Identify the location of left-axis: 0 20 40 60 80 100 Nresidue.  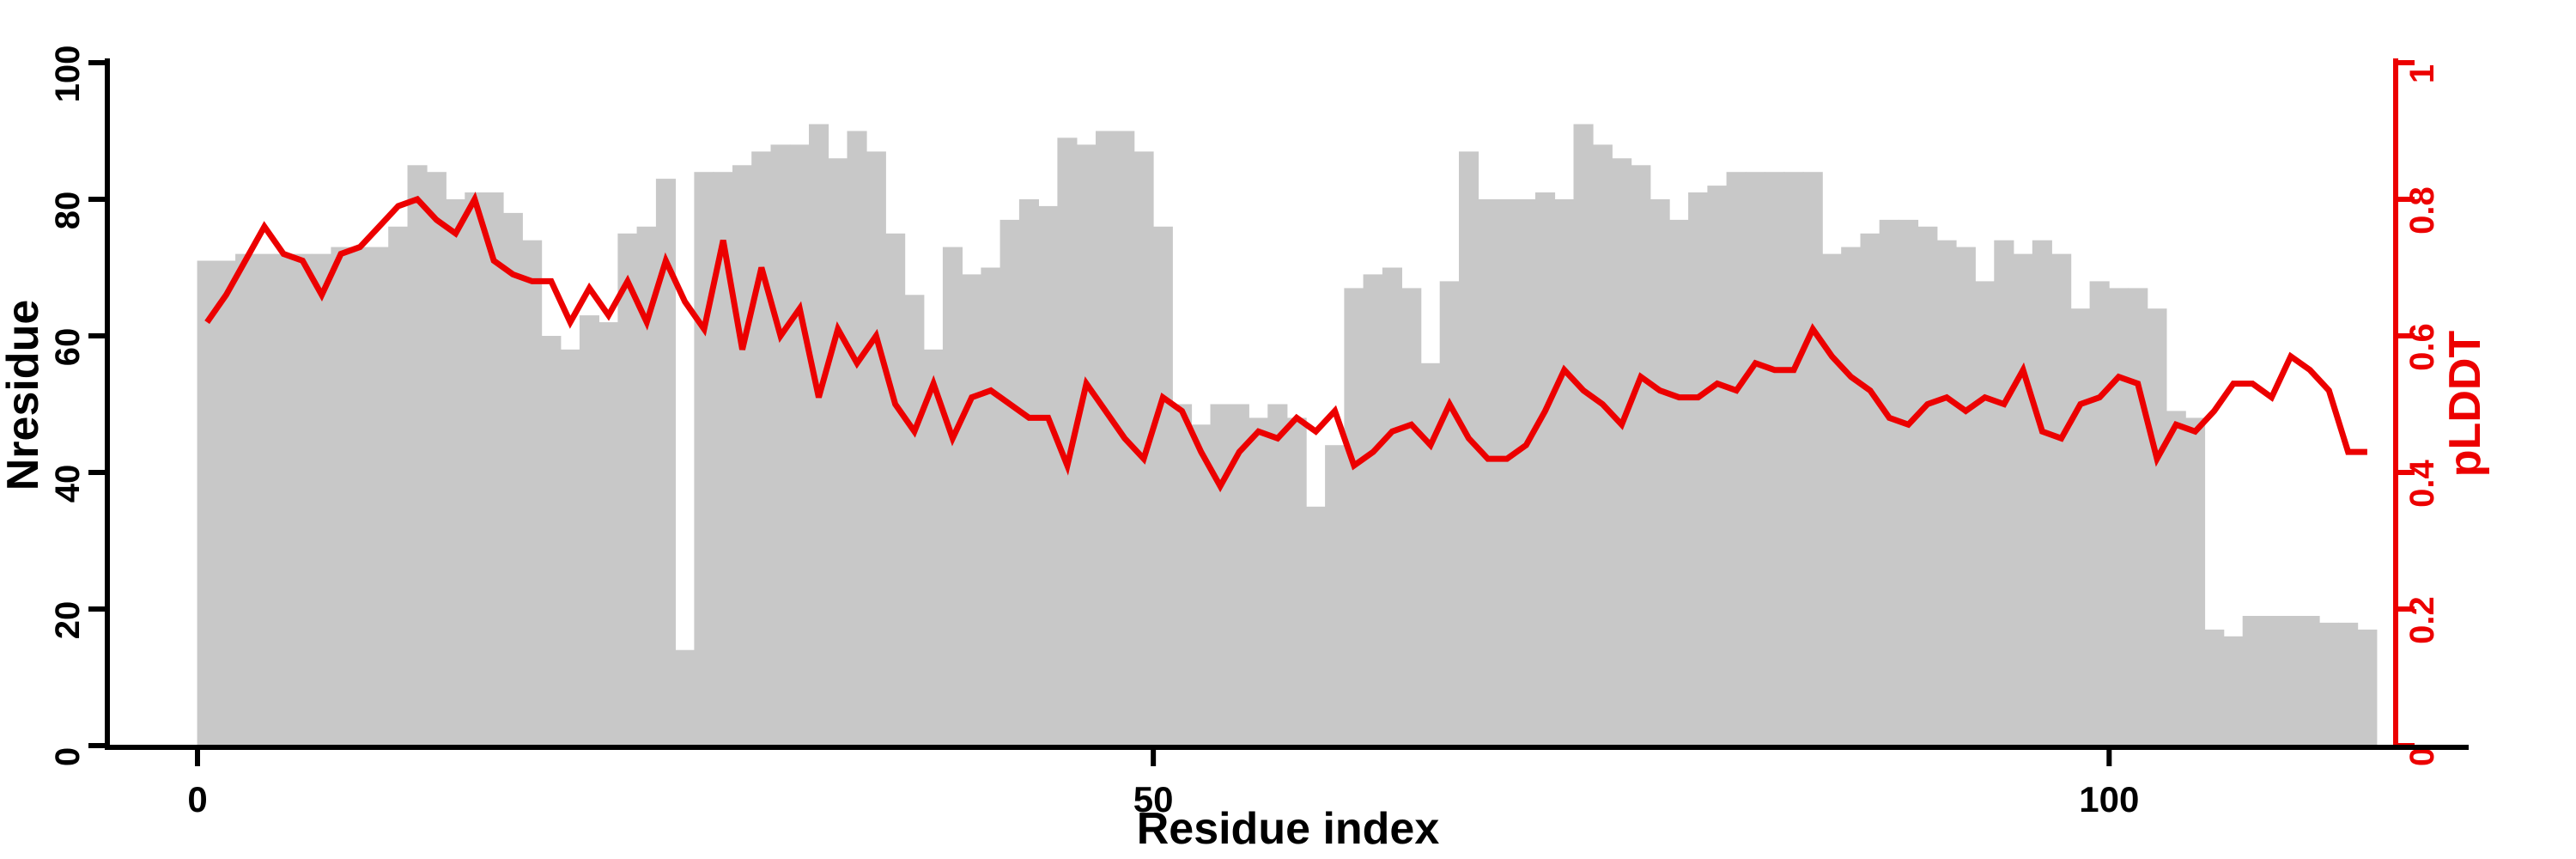
(55, 406).